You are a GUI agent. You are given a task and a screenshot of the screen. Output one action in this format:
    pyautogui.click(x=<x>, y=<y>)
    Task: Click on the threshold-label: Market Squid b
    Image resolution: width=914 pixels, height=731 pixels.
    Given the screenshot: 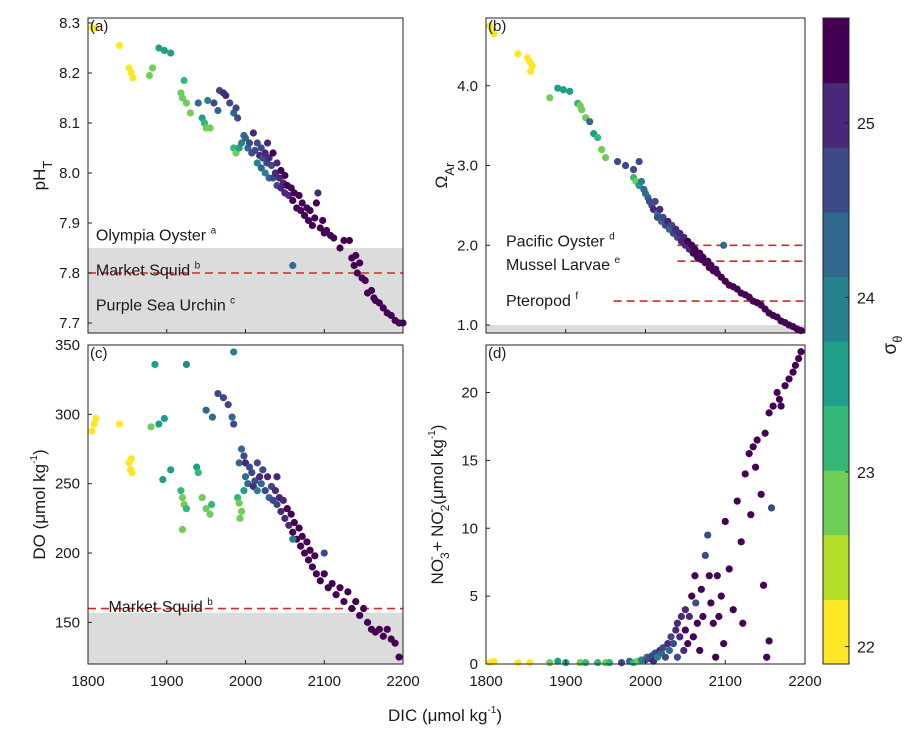 What is the action you would take?
    pyautogui.click(x=148, y=270)
    